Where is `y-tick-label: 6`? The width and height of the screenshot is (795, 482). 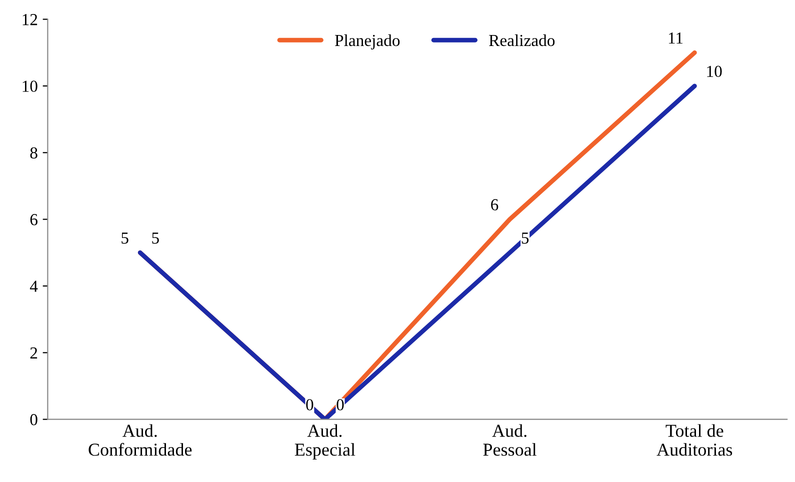 y-tick-label: 6 is located at coordinates (34, 220).